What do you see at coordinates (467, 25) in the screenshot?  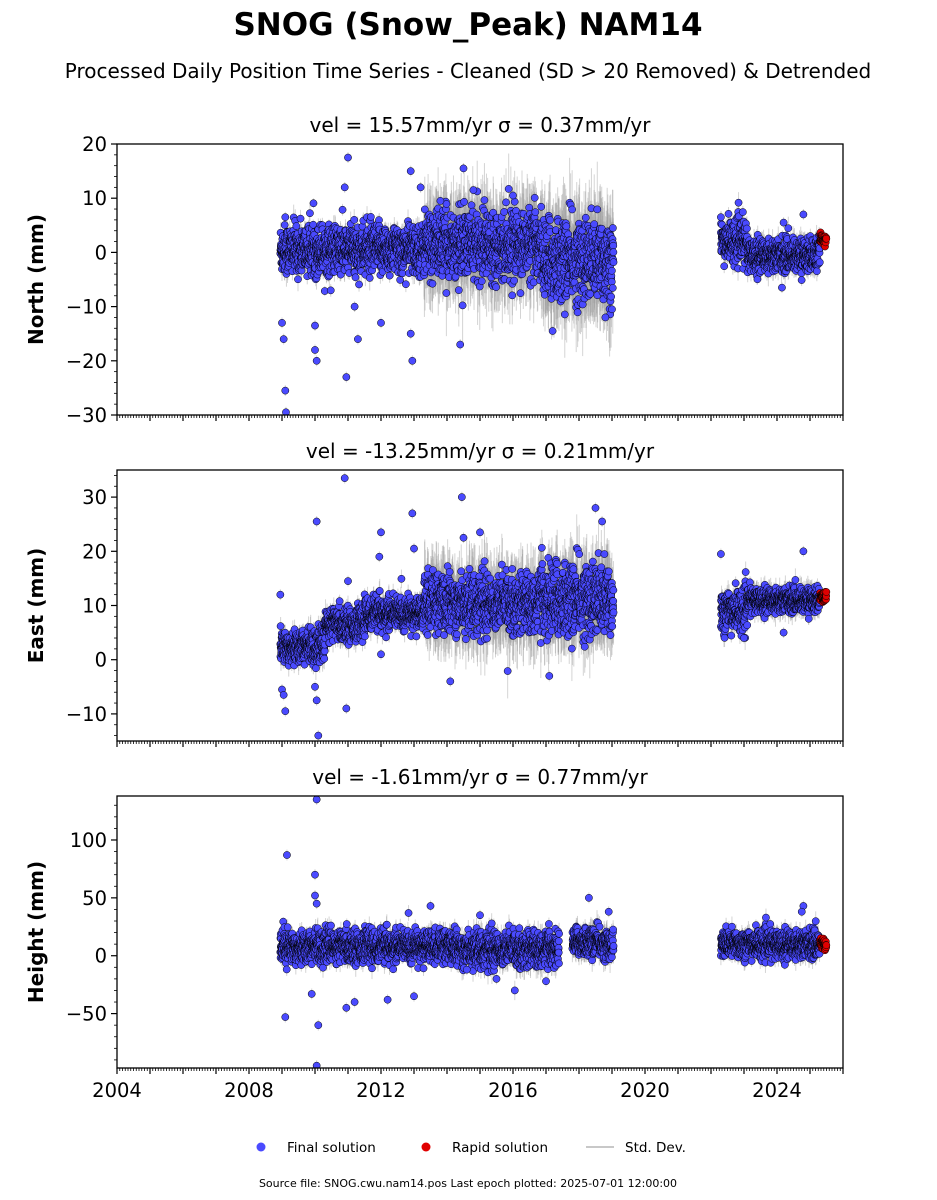 I see `figure-title: SNOG (Snow_Peak) NAM14` at bounding box center [467, 25].